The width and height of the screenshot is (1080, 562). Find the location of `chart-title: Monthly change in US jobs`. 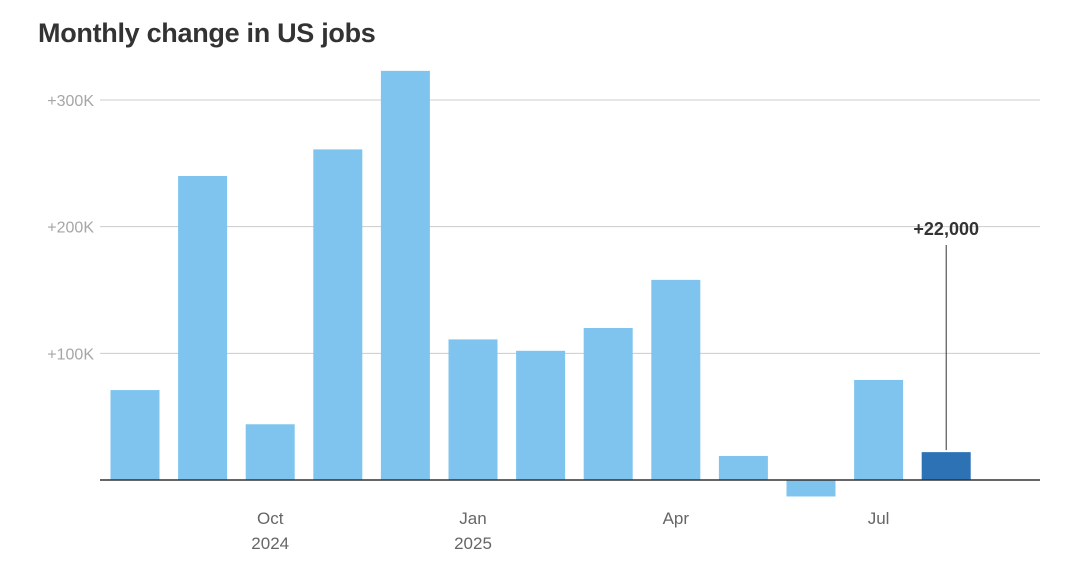

chart-title: Monthly change in US jobs is located at coordinates (207, 33).